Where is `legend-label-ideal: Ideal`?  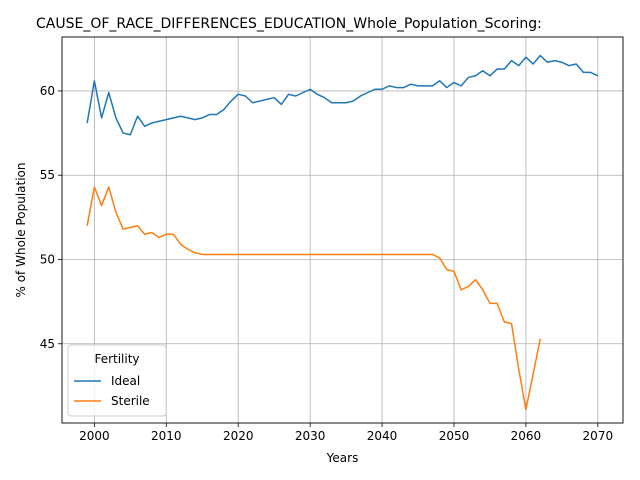 legend-label-ideal: Ideal is located at coordinates (125, 381).